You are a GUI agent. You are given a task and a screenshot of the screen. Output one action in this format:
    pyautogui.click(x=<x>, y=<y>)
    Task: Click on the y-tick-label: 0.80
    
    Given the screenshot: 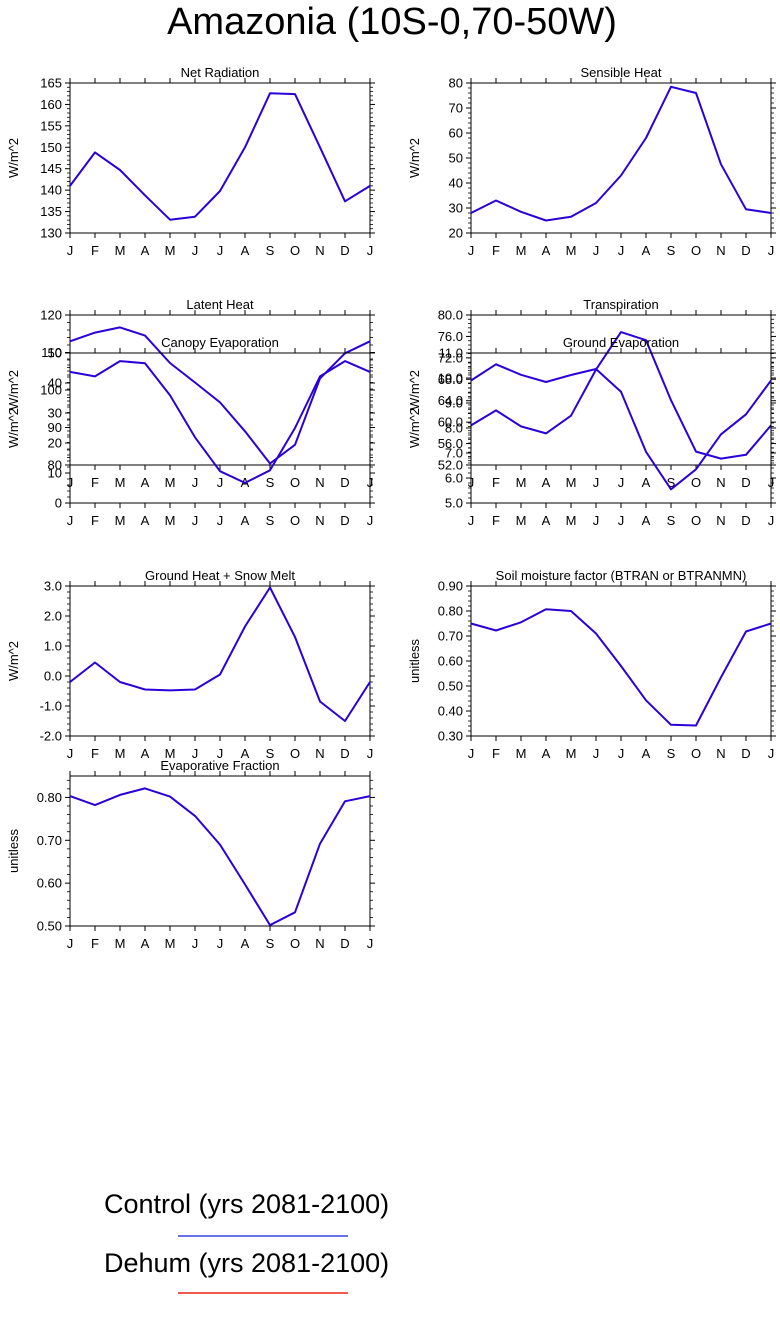 What is the action you would take?
    pyautogui.click(x=450, y=611)
    